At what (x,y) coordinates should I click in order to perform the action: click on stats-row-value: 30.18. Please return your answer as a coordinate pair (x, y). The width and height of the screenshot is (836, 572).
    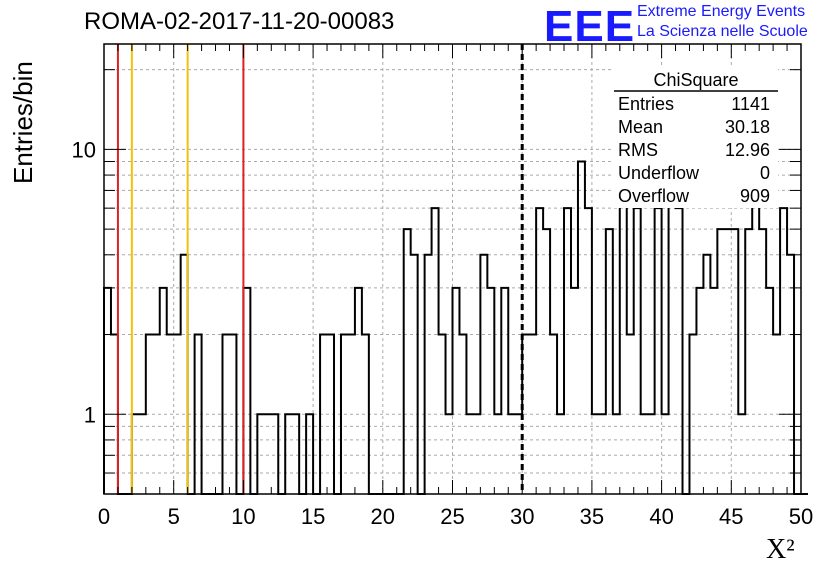
    Looking at the image, I should click on (747, 127).